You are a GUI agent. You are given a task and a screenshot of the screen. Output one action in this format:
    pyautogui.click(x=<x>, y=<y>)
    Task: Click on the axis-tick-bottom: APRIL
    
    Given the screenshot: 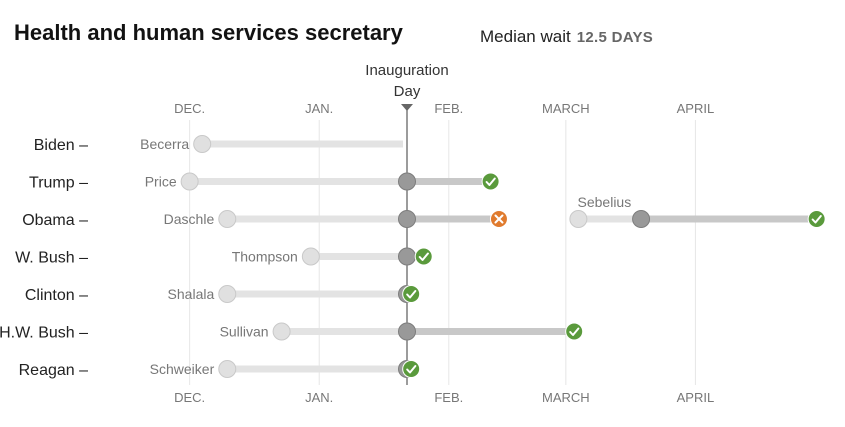 What is the action you would take?
    pyautogui.click(x=696, y=397)
    